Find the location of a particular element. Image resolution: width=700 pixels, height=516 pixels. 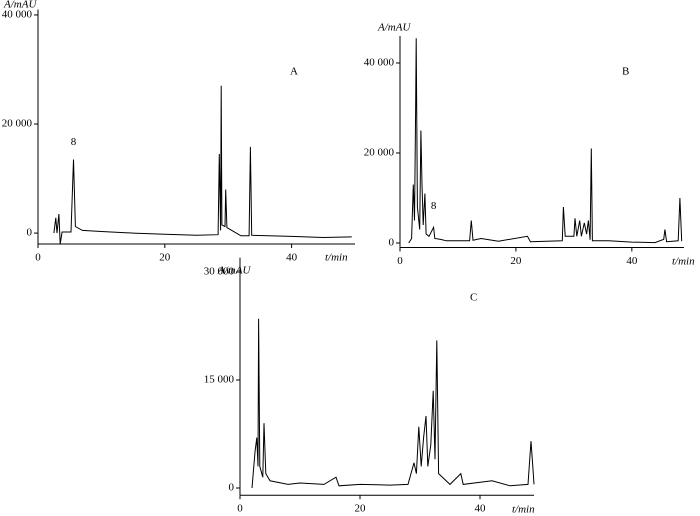

y-tick-label: 30 000 is located at coordinates (219, 272).